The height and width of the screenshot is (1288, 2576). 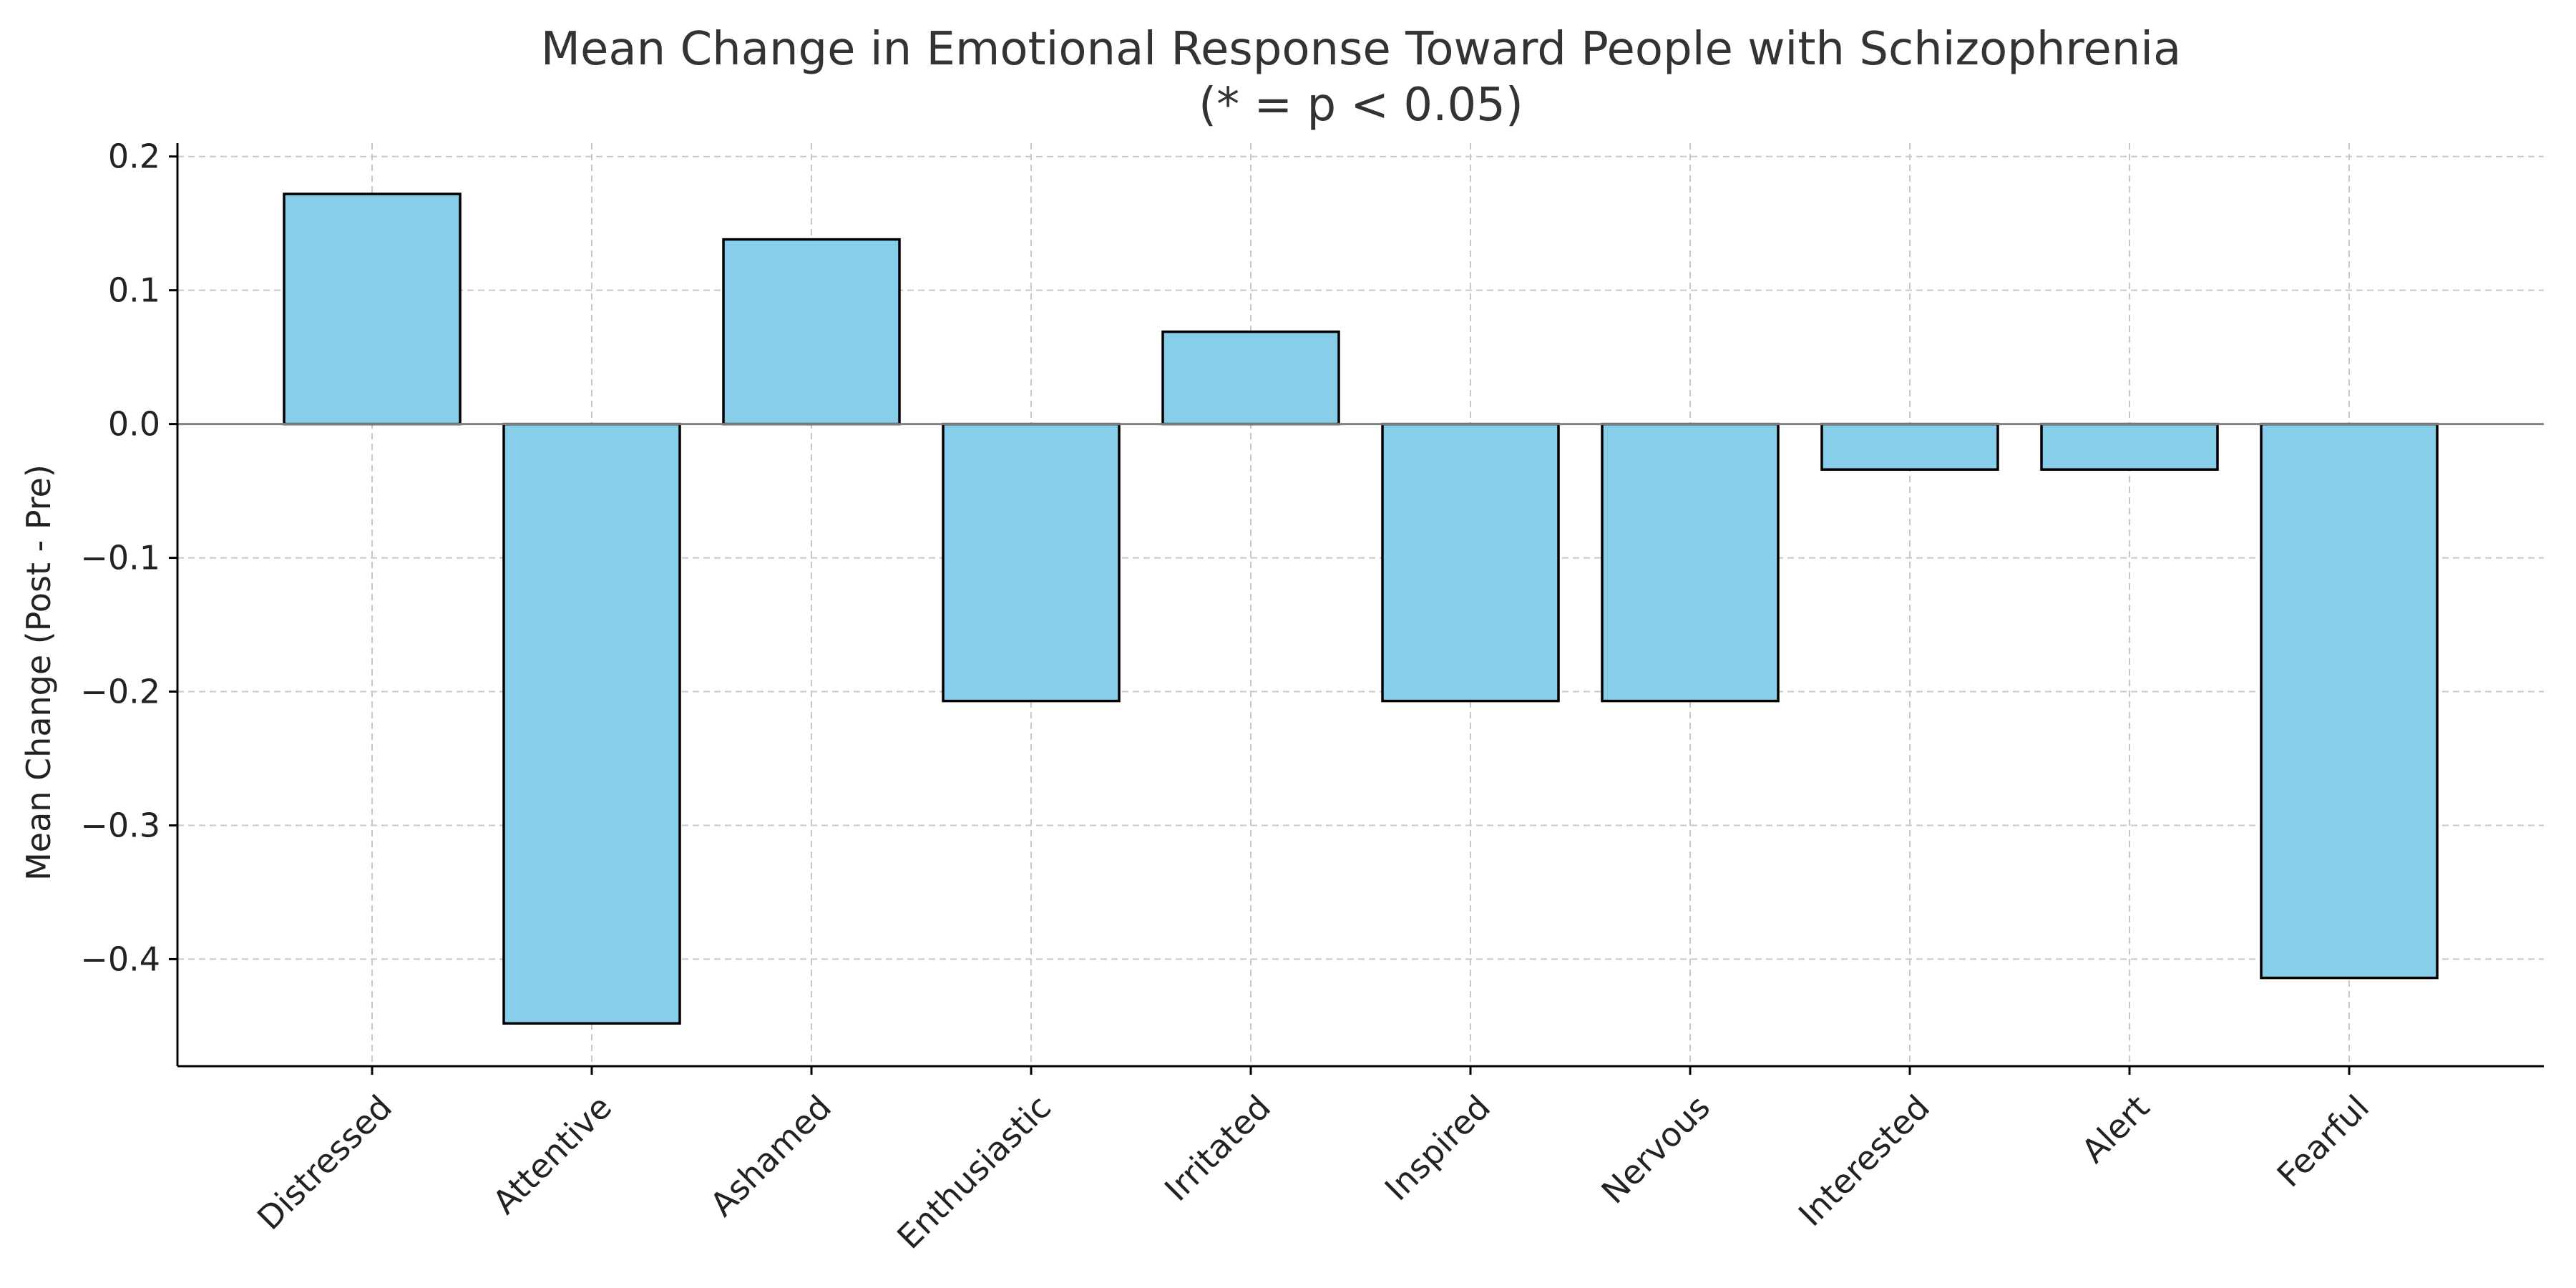 I want to click on bar-ashamed, so click(x=811, y=332).